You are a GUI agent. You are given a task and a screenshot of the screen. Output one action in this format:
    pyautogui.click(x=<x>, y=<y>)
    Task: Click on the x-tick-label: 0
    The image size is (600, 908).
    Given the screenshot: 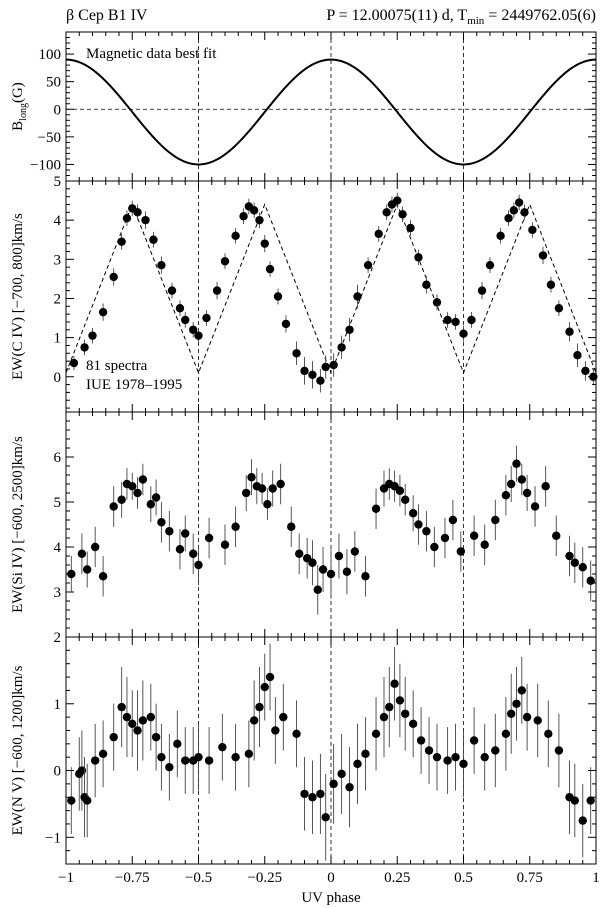 What is the action you would take?
    pyautogui.click(x=331, y=878)
    